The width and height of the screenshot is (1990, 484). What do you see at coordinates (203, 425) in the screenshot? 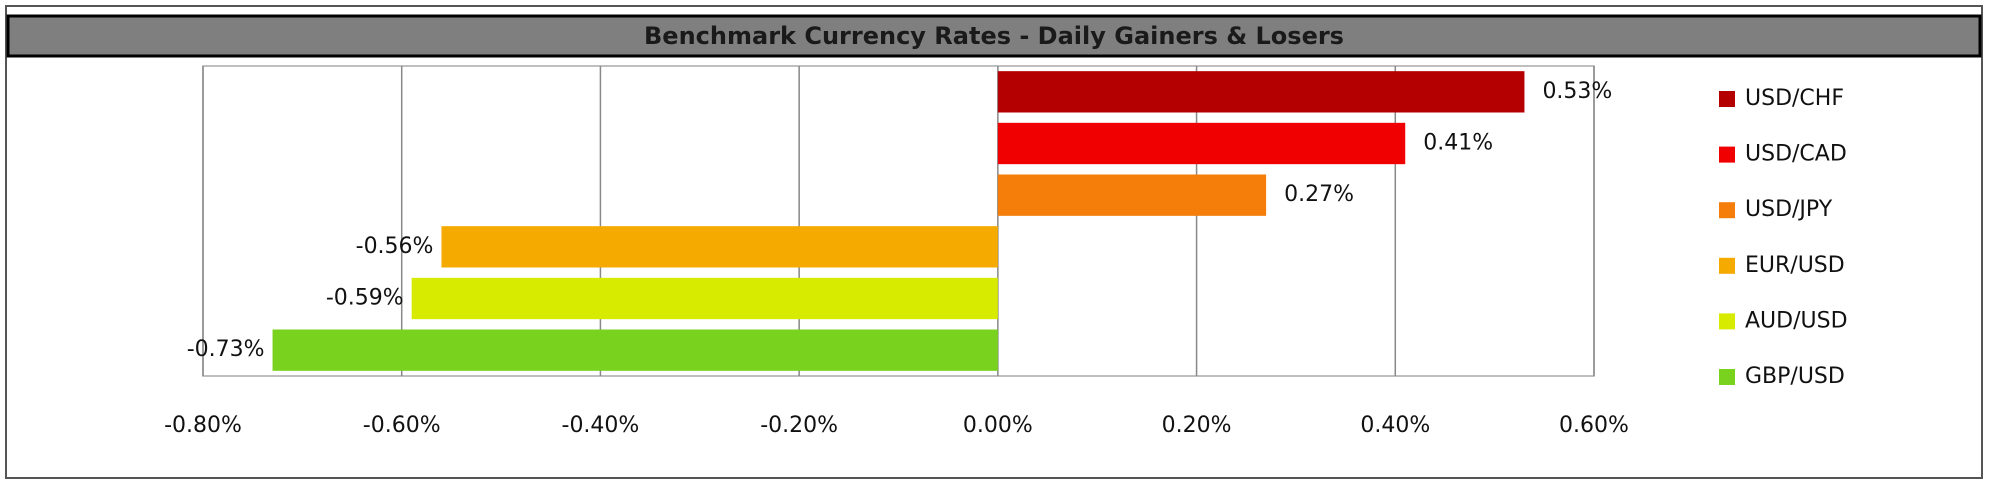
I see `x-tick-label: -0.80%` at bounding box center [203, 425].